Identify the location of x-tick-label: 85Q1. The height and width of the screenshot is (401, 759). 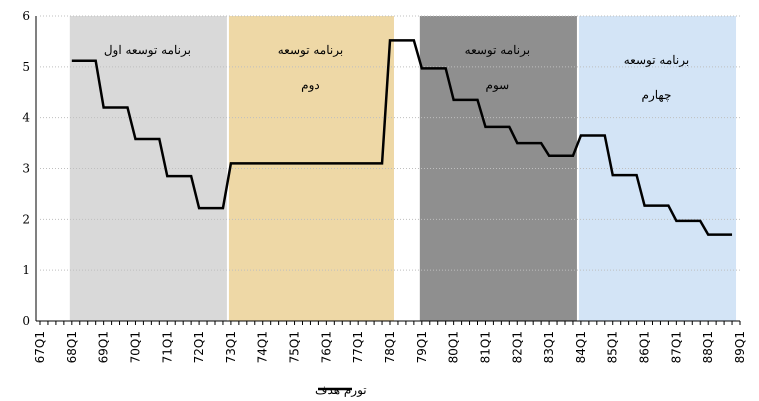
(613, 347).